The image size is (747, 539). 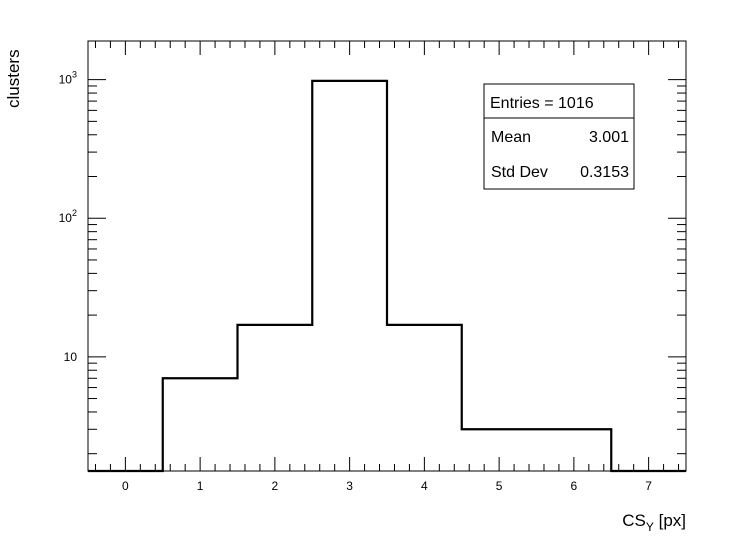 I want to click on x-tick-label: 7, so click(x=648, y=486).